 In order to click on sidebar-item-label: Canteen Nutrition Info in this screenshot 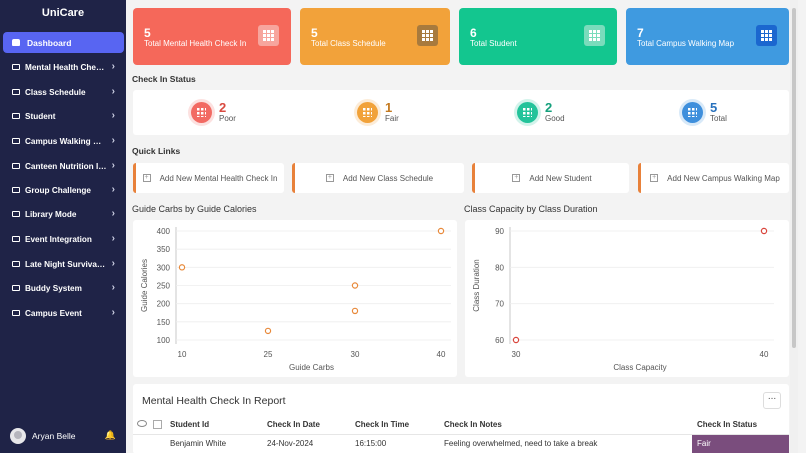, I will do `click(66, 166)`.